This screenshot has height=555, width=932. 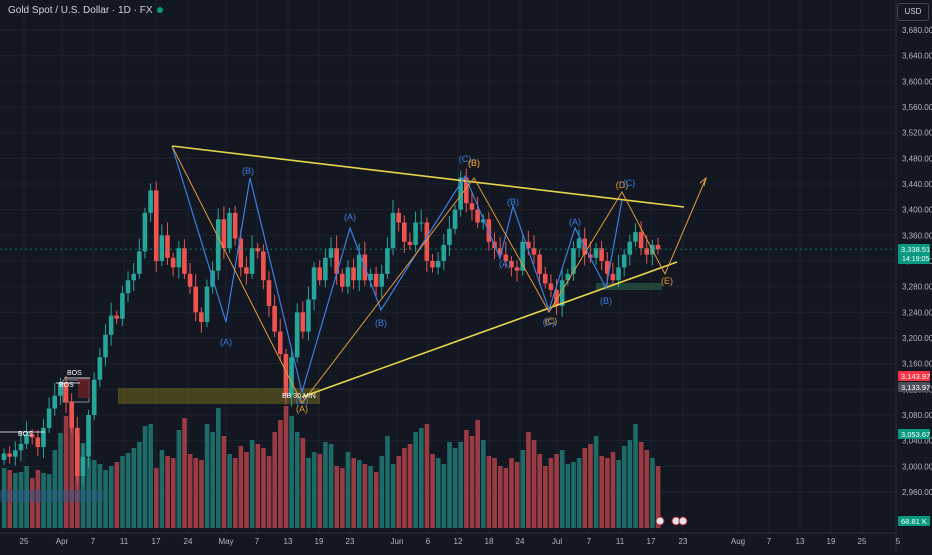 I want to click on wave-label: (A), so click(x=505, y=264).